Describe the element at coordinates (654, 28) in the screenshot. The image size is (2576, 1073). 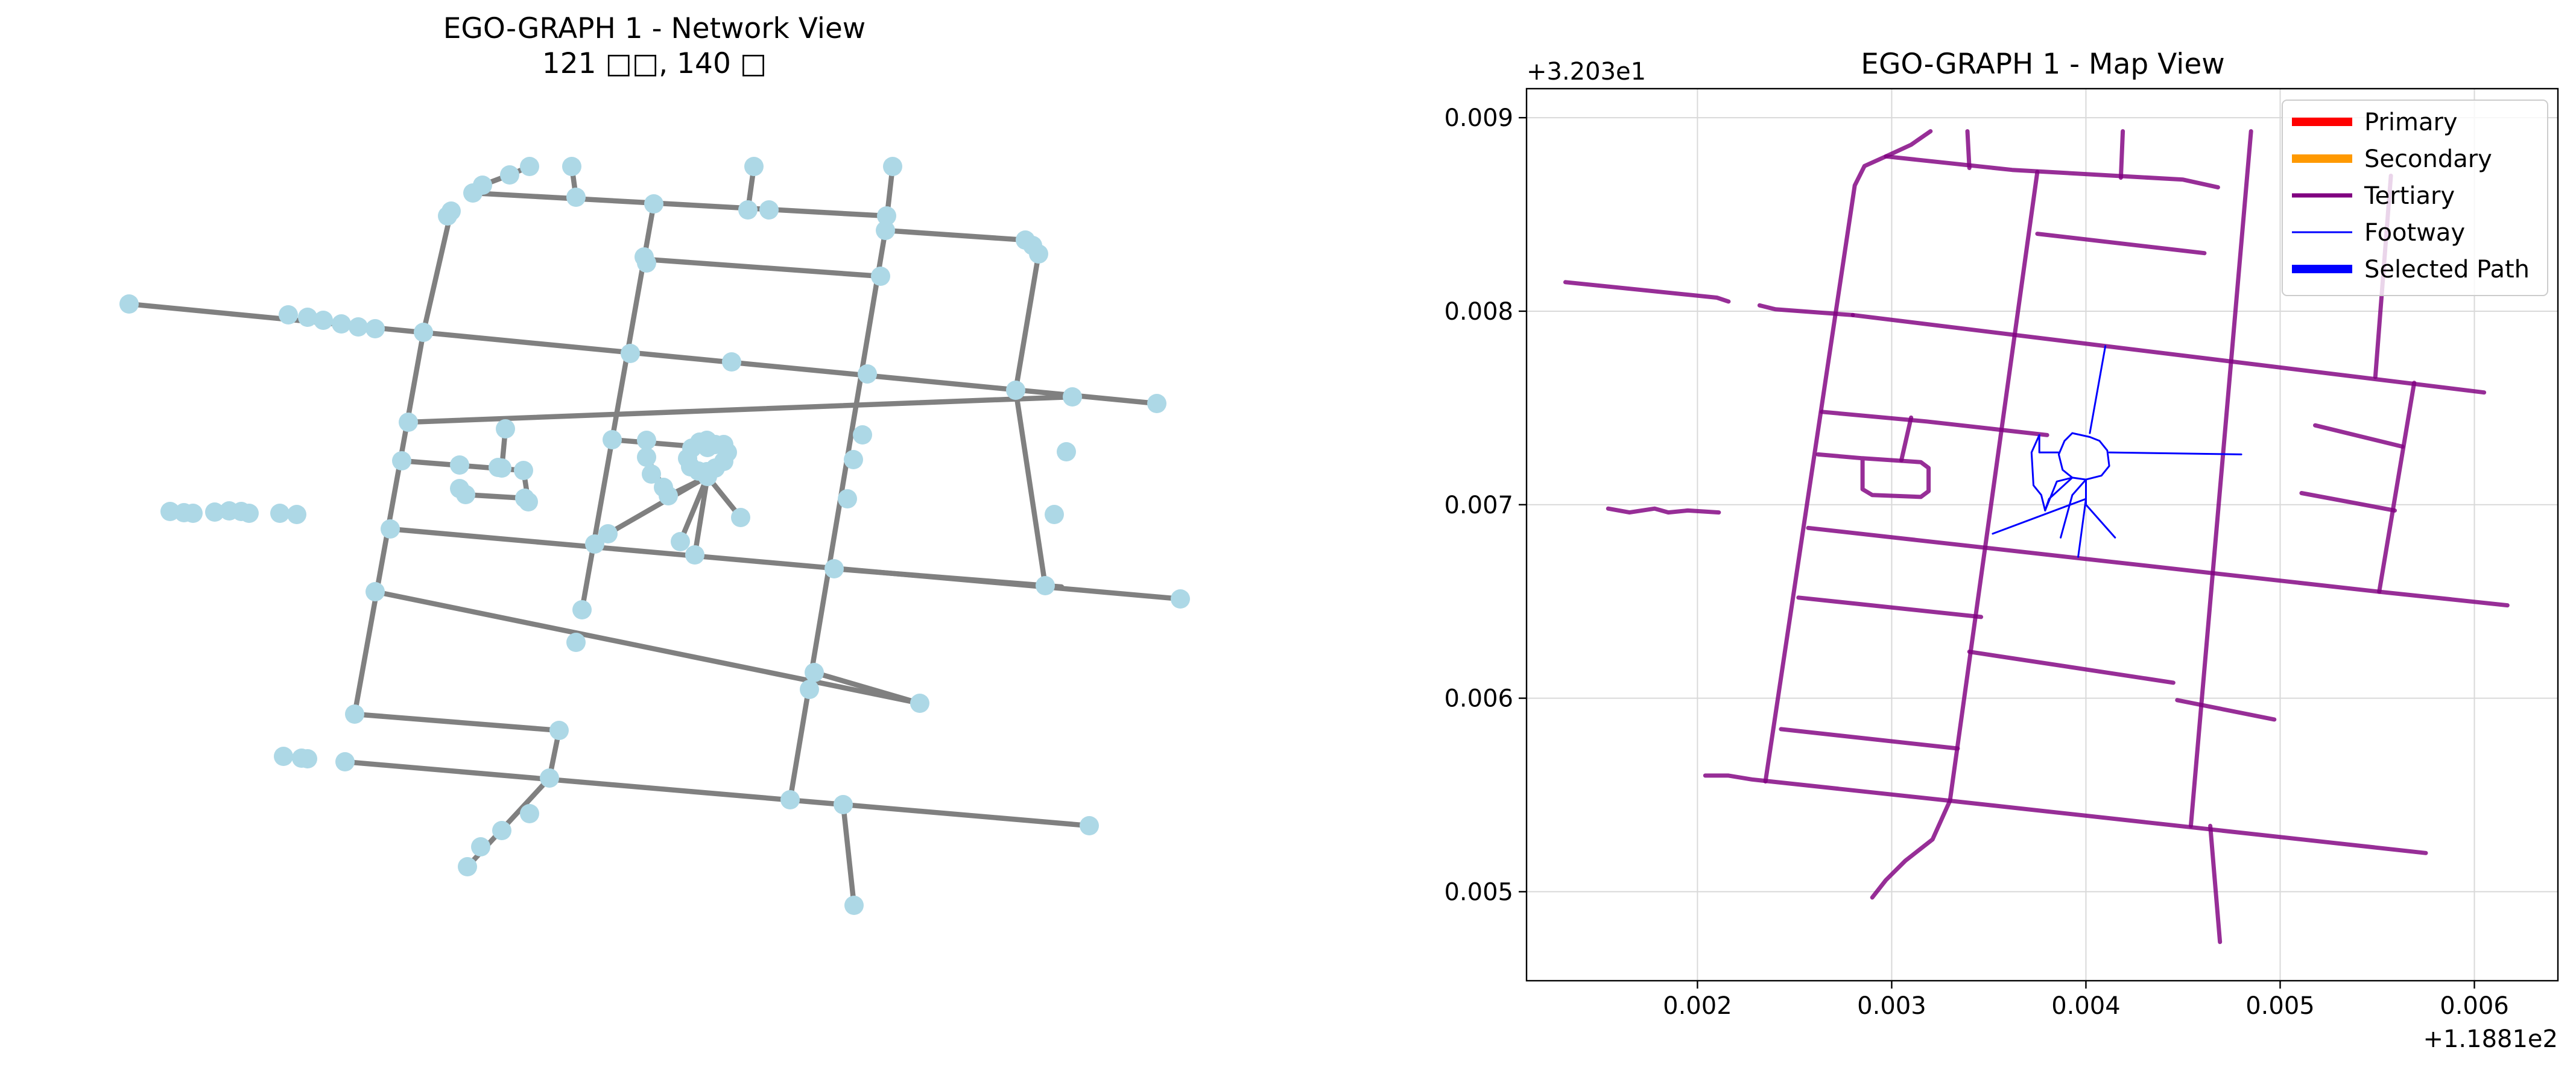
I see `network-title: EGO-GRAPH 1 - Network View` at that location.